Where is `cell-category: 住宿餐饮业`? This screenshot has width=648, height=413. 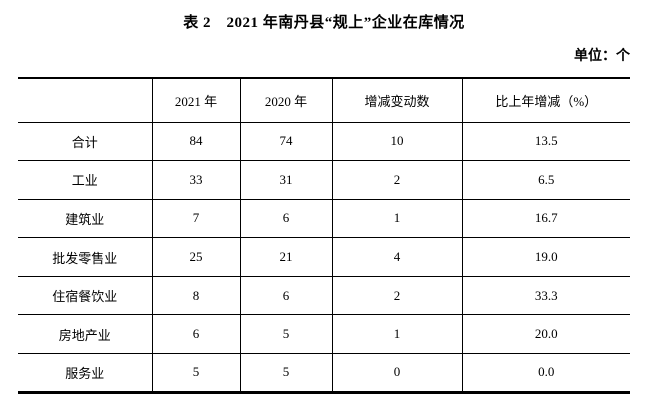
cell-category: 住宿餐饮业 is located at coordinates (85, 295).